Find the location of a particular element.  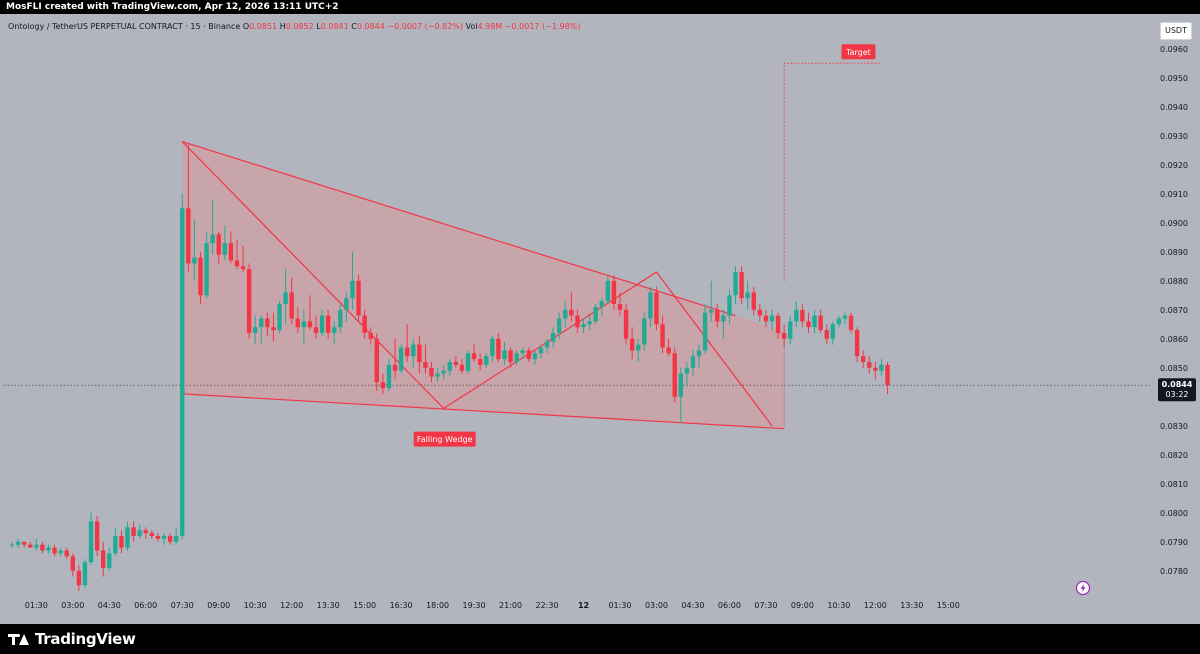

currency-selector: USDT is located at coordinates (1176, 31).